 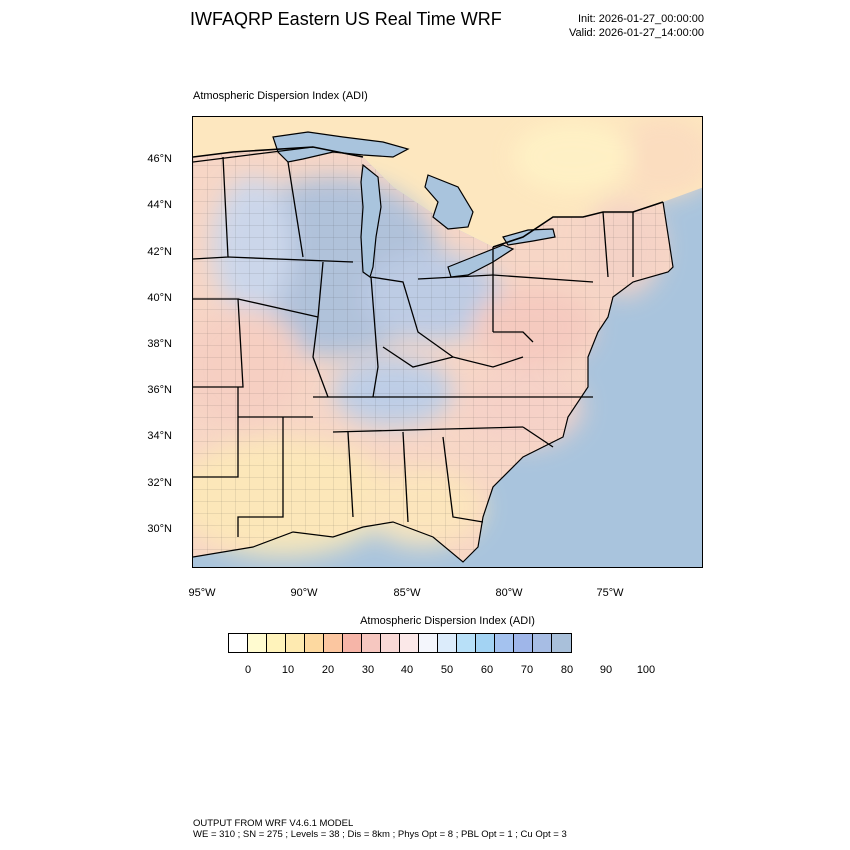 I want to click on figure-title: IWFAQRP Eastern US Real Time WRF, so click(x=346, y=19).